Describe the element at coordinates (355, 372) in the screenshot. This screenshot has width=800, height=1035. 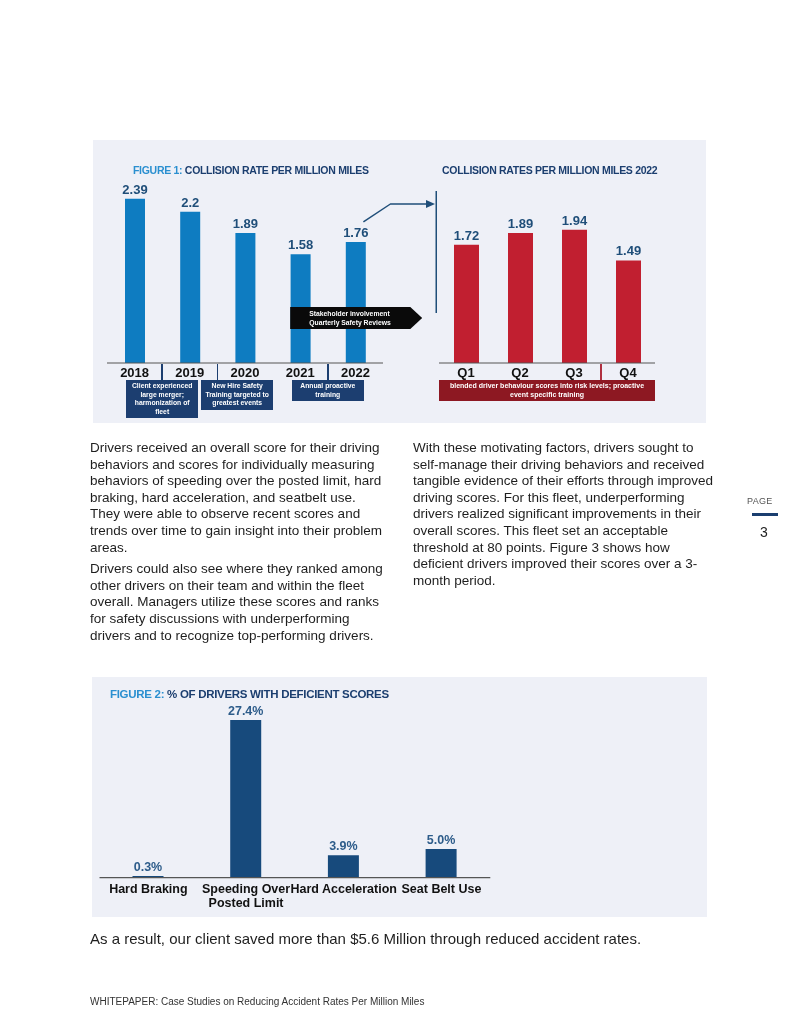
I see `x-tick-label: 2022` at that location.